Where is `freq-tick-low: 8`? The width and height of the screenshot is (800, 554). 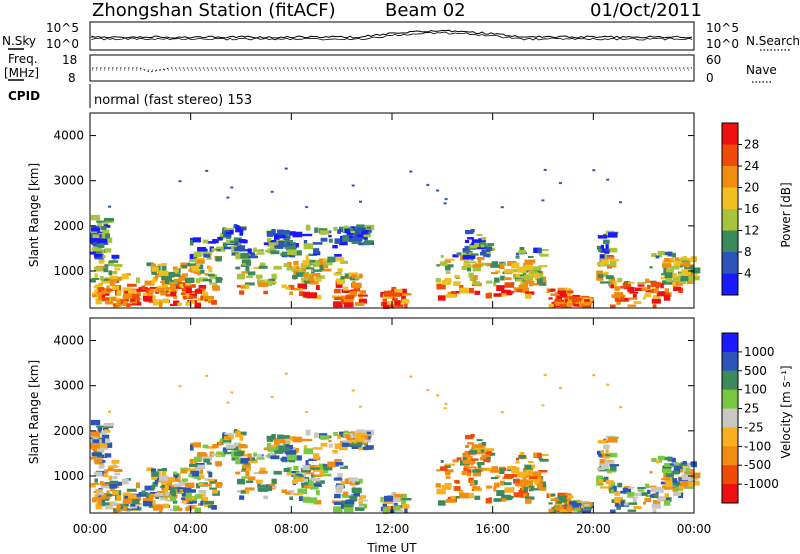 freq-tick-low: 8 is located at coordinates (72, 78).